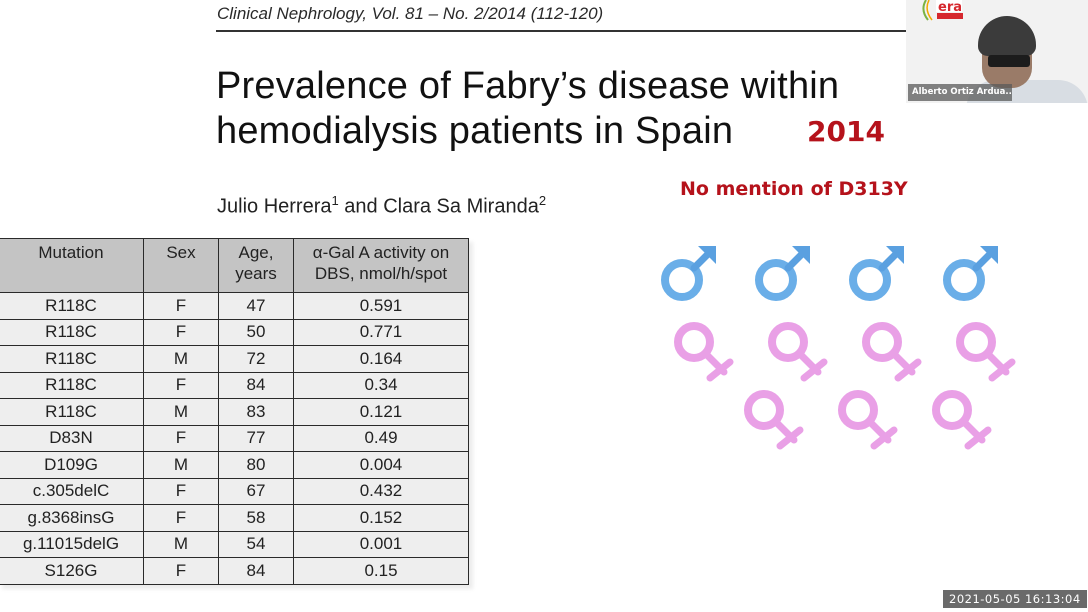 Image resolution: width=1088 pixels, height=612 pixels. I want to click on table-row: R118C F 84 0.34, so click(234, 385).